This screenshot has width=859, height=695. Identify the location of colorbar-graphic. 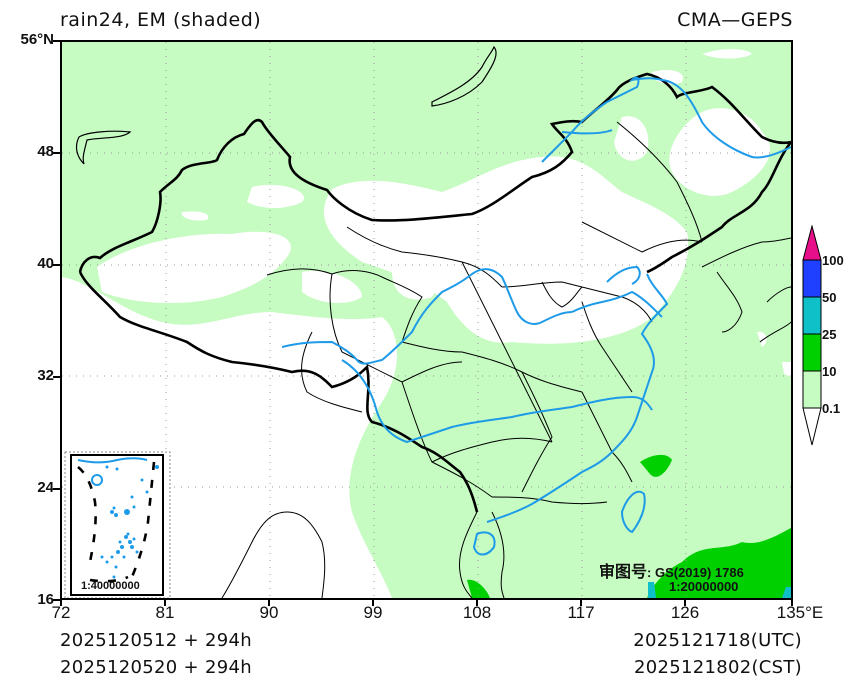
(812, 335).